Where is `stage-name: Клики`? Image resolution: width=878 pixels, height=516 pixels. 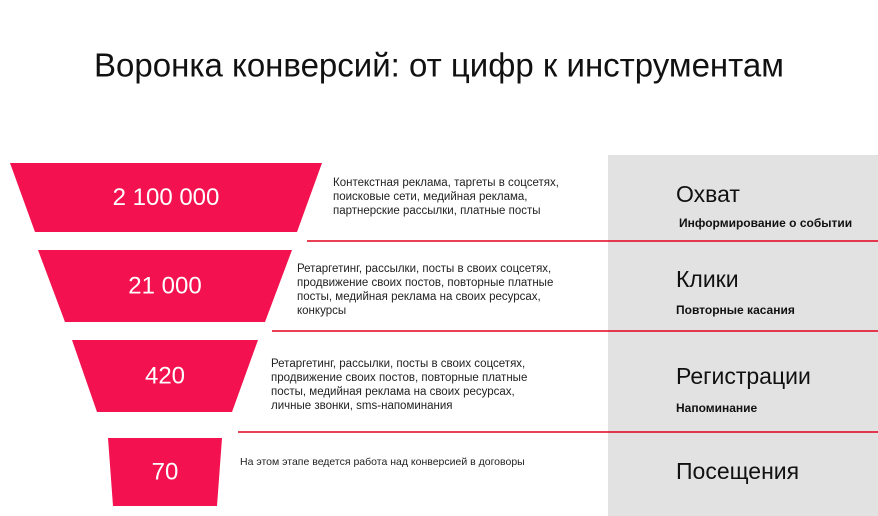 stage-name: Клики is located at coordinates (707, 279).